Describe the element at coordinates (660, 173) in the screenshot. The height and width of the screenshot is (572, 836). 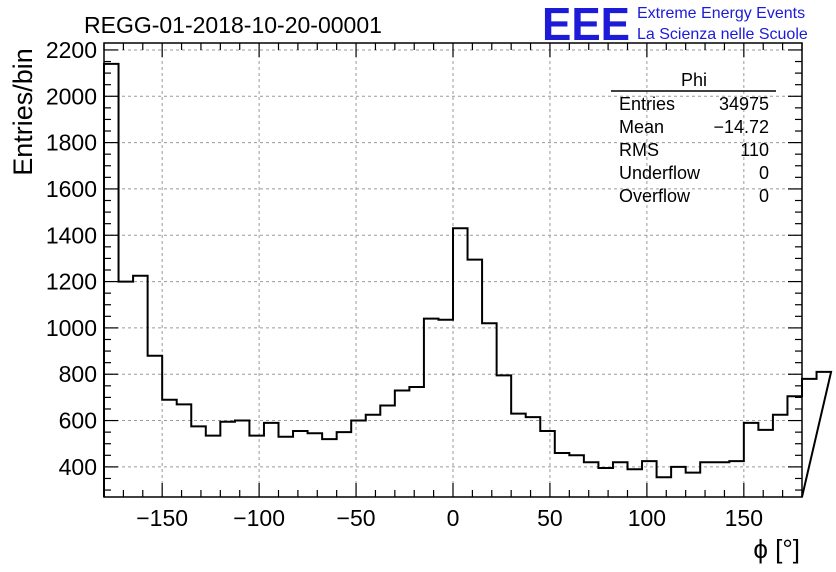
I see `stats-row-label: Underflow` at that location.